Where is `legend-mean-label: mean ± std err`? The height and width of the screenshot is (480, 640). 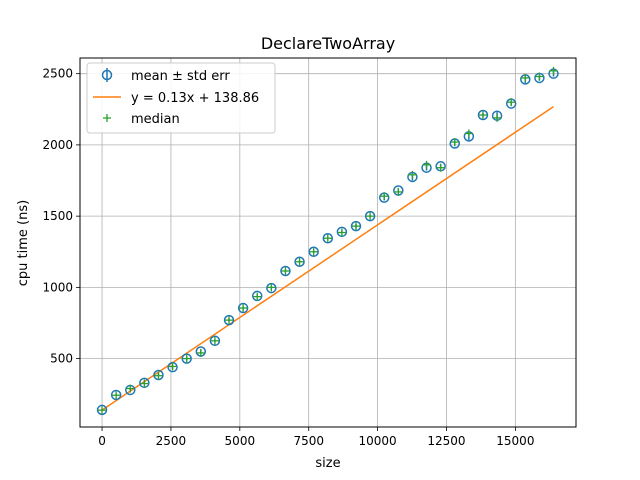
legend-mean-label: mean ± std err is located at coordinates (180, 76).